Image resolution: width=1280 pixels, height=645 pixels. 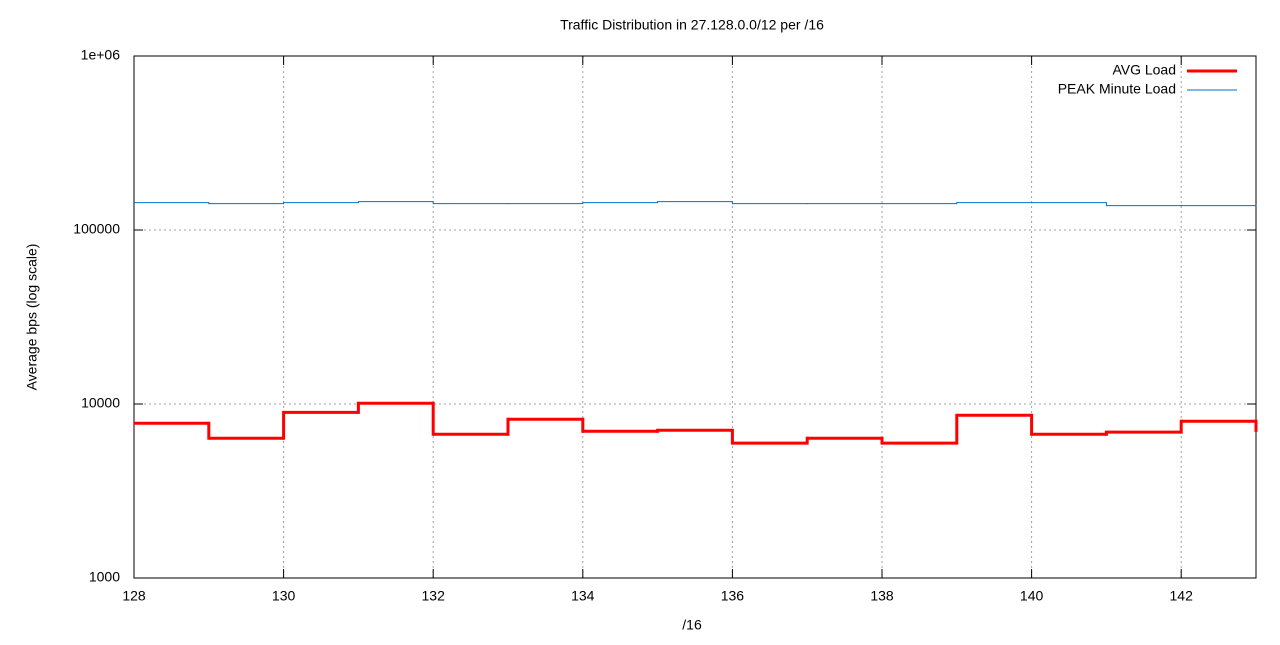 I want to click on x-tick-label: 128, so click(x=134, y=596).